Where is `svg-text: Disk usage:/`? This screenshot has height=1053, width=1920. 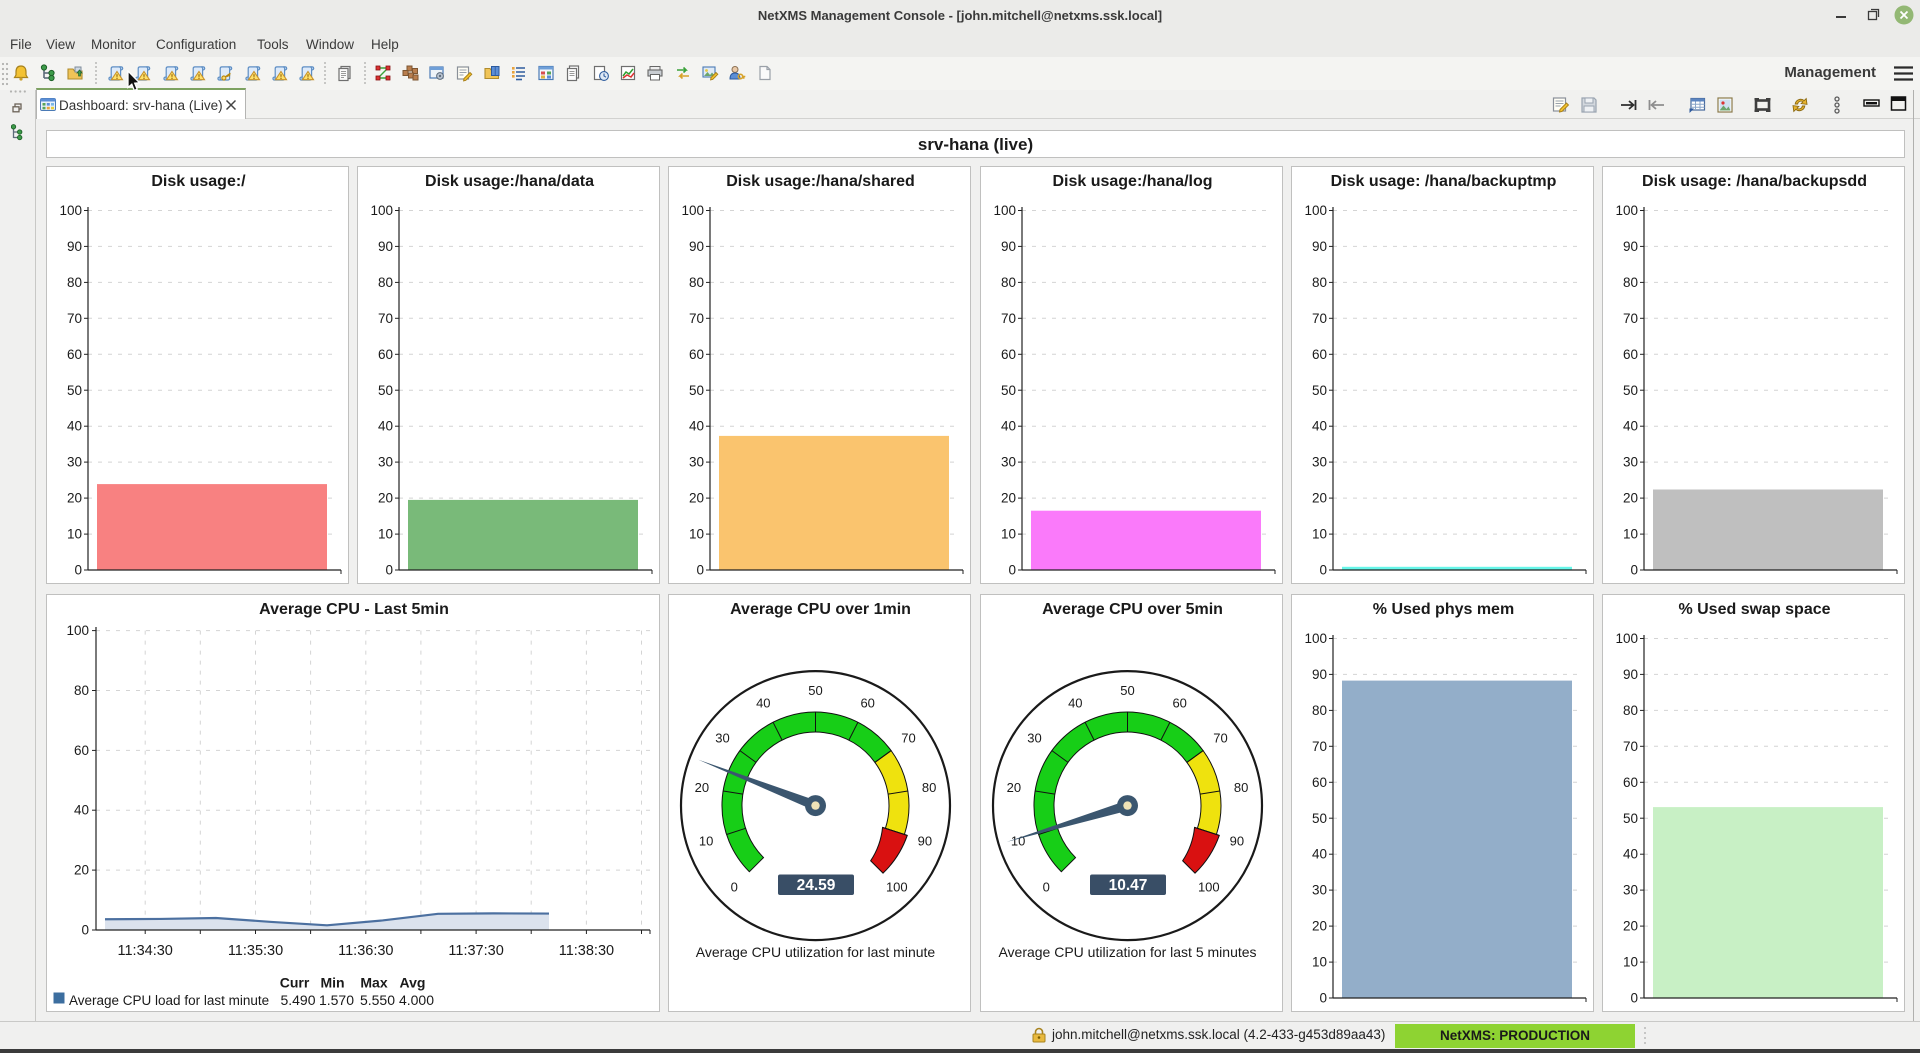 svg-text: Disk usage:/ is located at coordinates (198, 181).